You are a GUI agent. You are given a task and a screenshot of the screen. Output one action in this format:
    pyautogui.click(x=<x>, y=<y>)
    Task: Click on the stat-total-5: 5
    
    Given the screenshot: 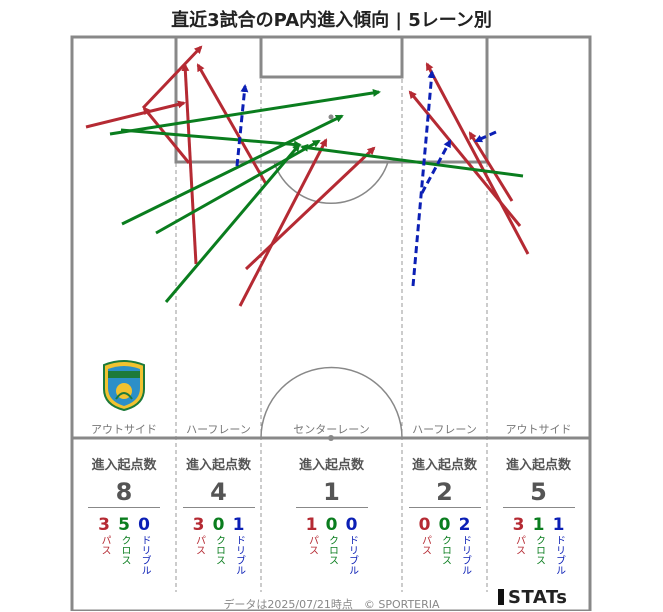 What is the action you would take?
    pyautogui.click(x=538, y=492)
    